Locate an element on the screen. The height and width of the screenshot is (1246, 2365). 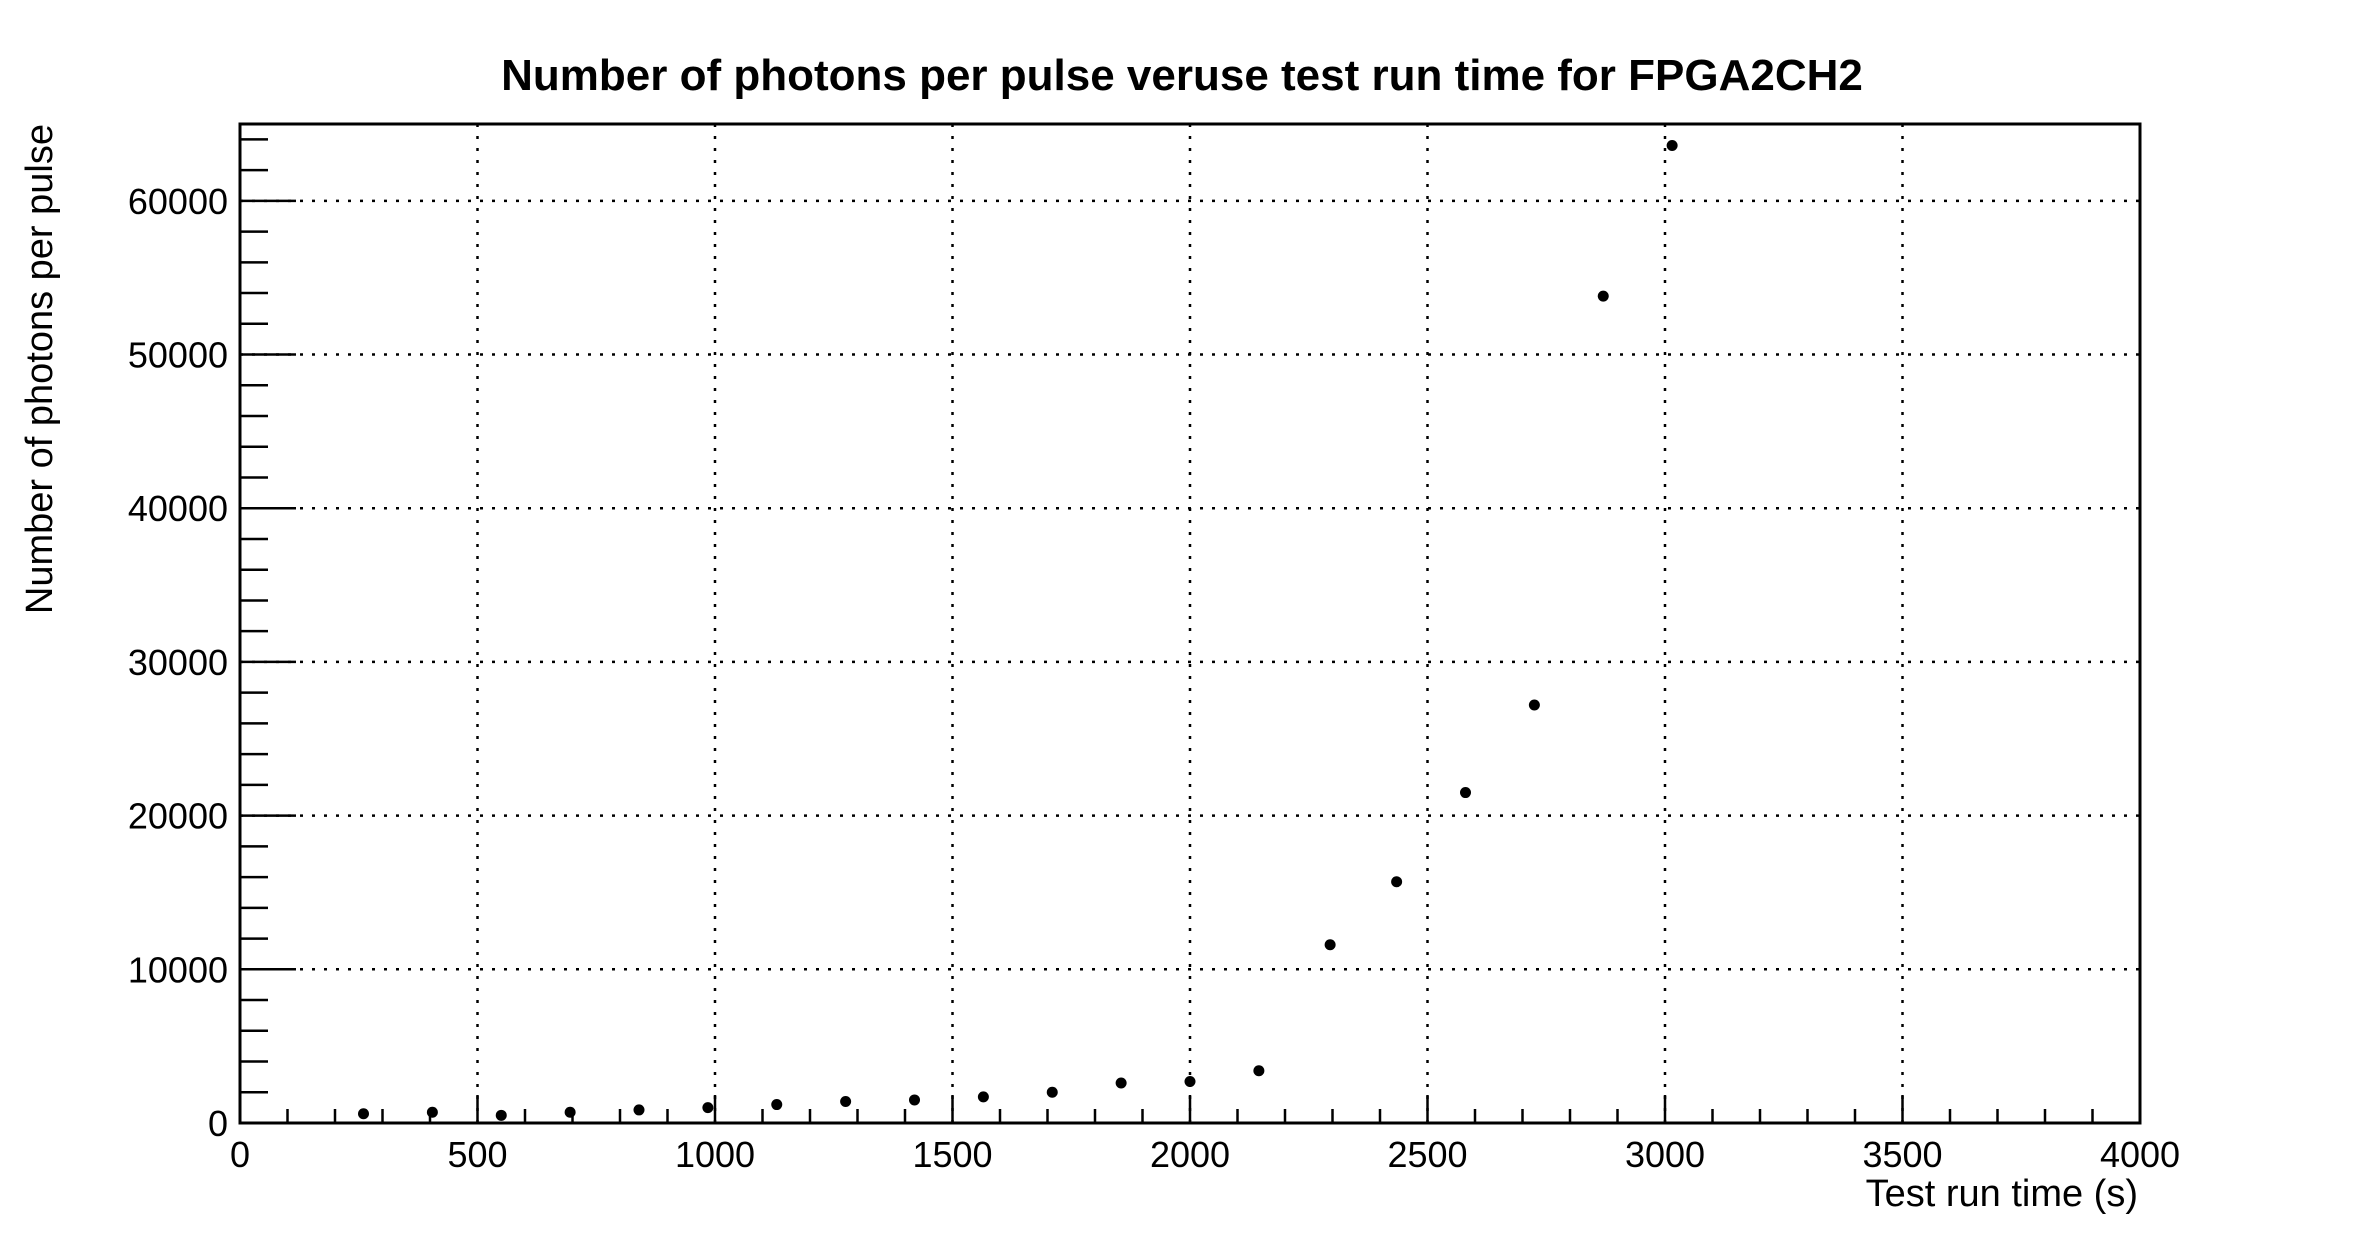
y-tick-label: 20000 is located at coordinates (178, 816).